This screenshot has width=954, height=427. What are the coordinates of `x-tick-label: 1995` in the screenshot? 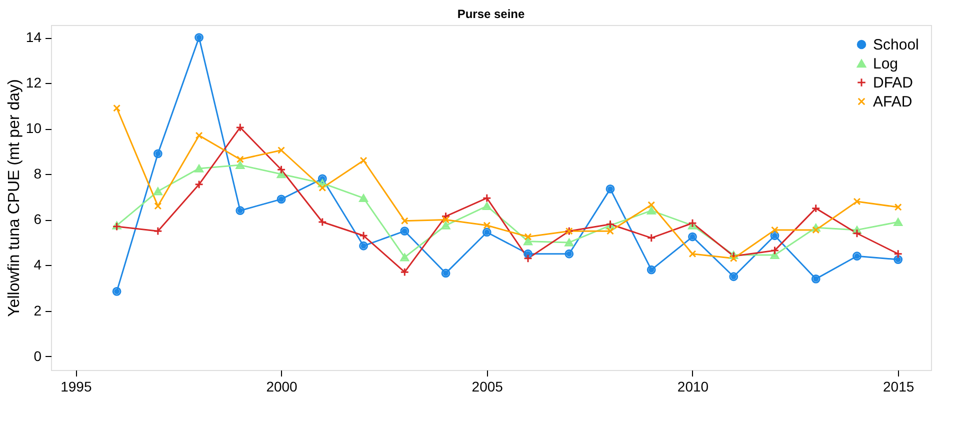 It's located at (76, 386).